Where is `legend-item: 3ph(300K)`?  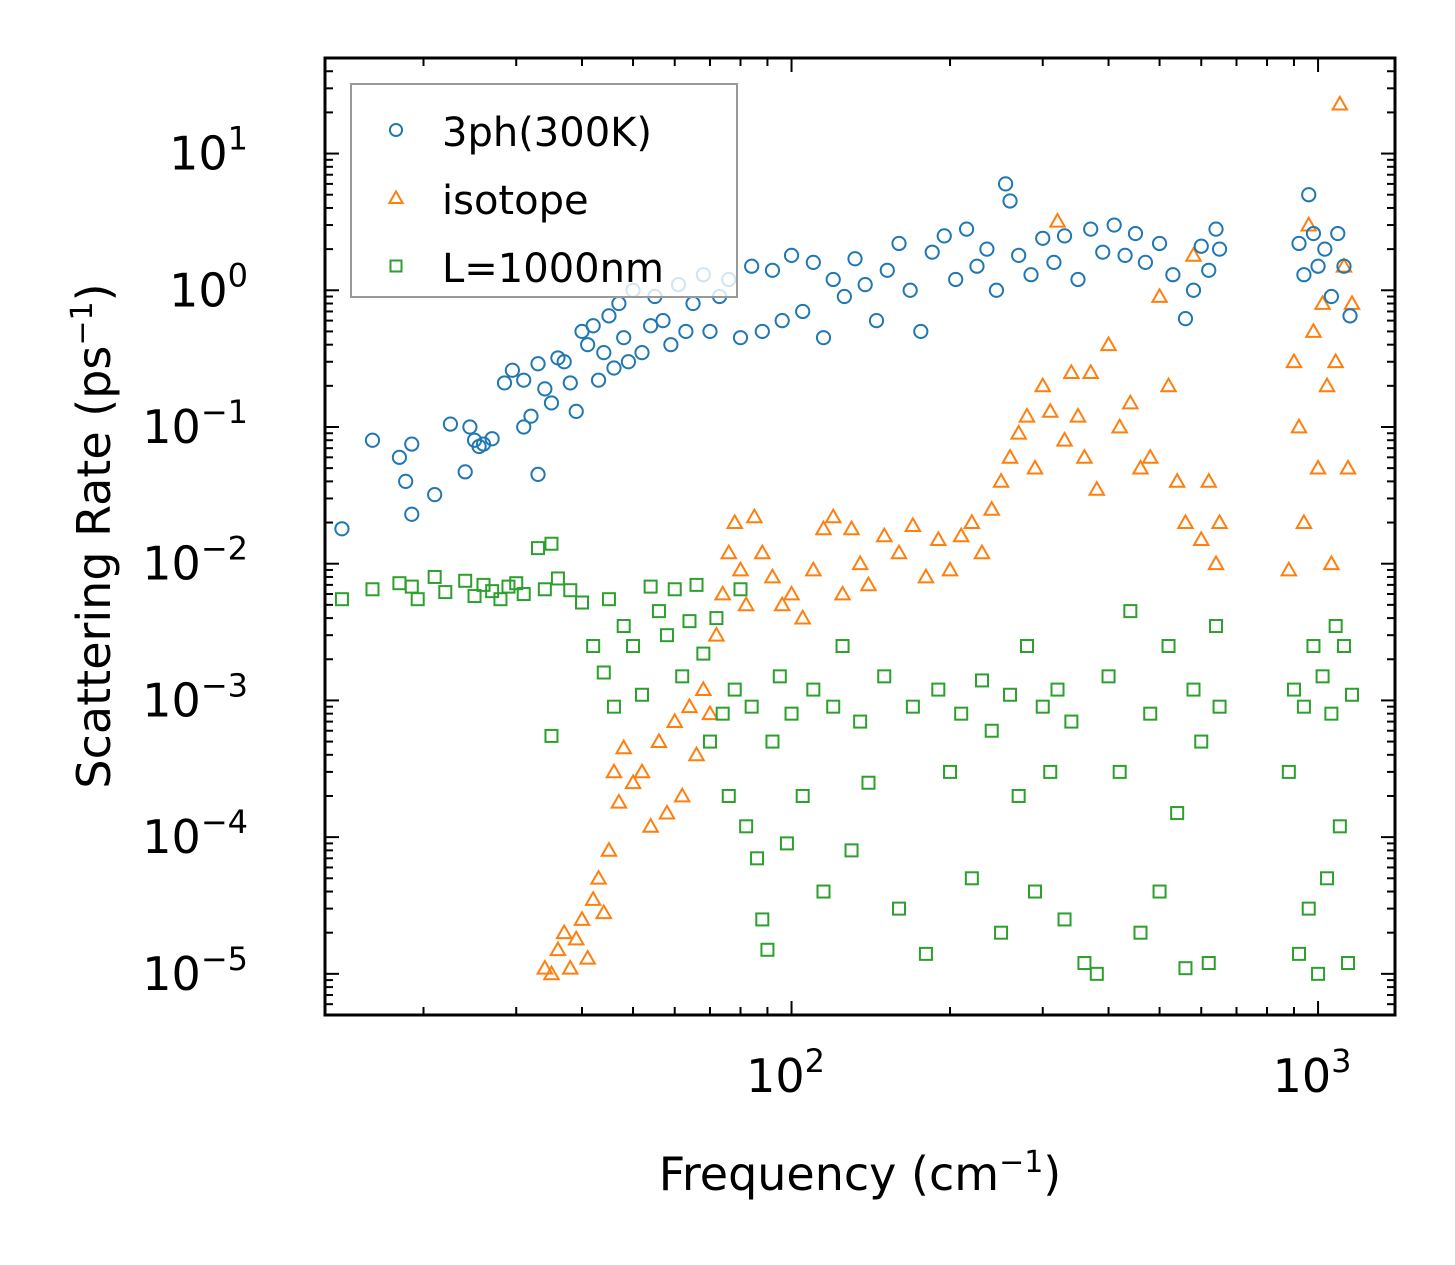
legend-item: 3ph(300K) is located at coordinates (520, 133).